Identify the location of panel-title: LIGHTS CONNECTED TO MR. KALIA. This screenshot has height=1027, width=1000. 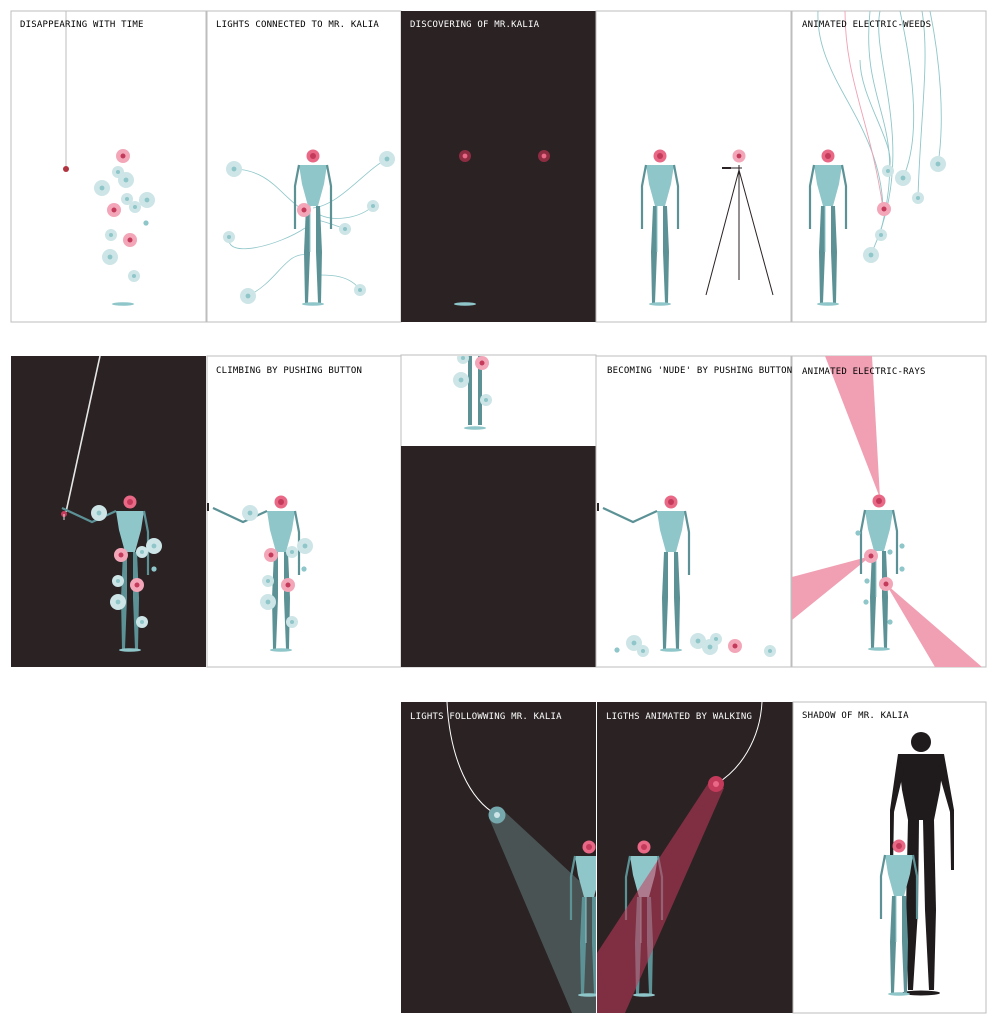
(297, 25).